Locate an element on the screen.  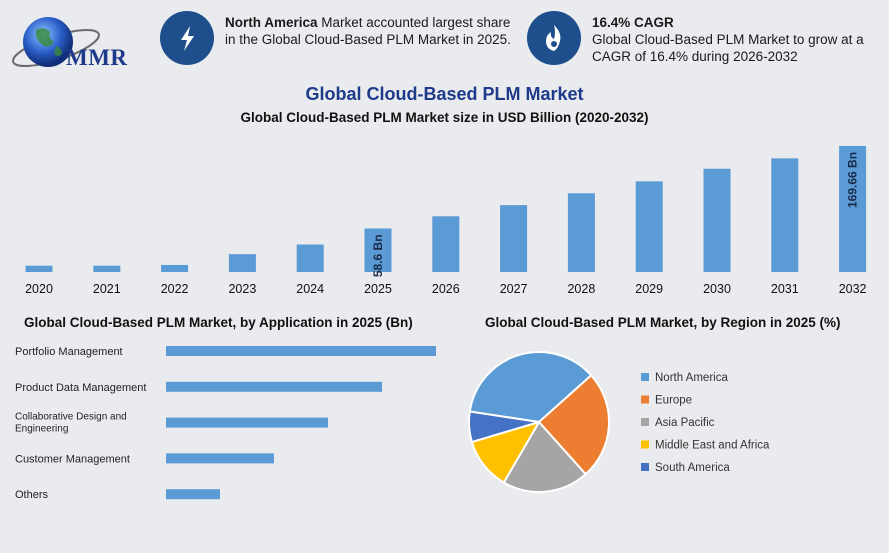
bar-2026 is located at coordinates (446, 244).